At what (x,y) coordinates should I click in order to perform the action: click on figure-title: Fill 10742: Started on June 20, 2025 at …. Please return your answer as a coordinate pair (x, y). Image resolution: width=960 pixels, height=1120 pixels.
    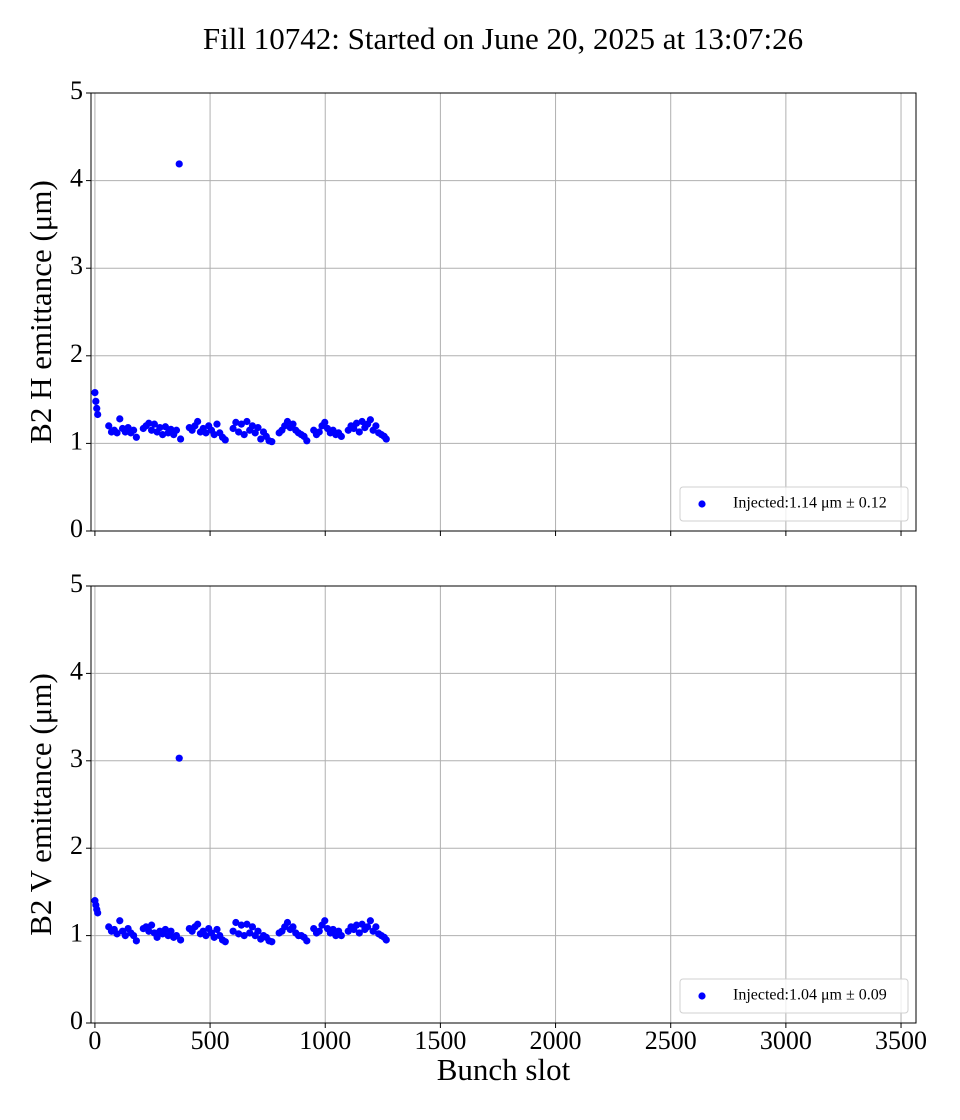
    Looking at the image, I should click on (503, 38).